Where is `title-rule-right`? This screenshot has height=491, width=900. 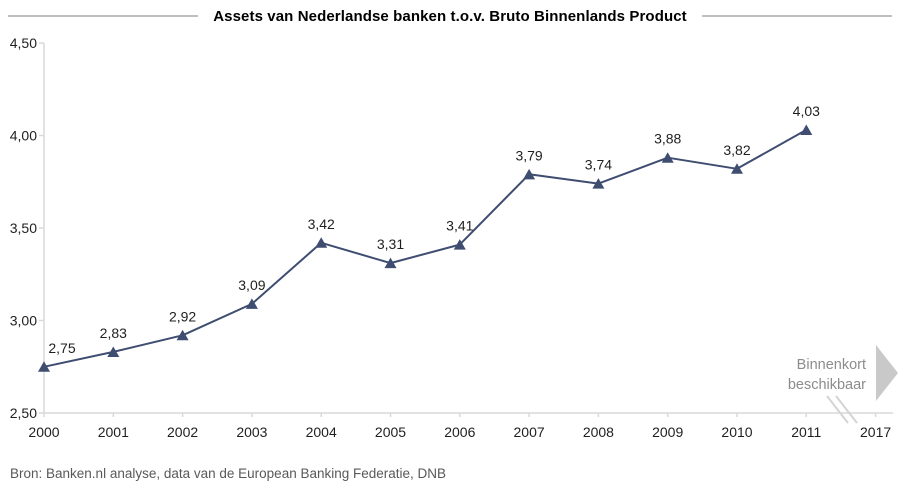
title-rule-right is located at coordinates (796, 16).